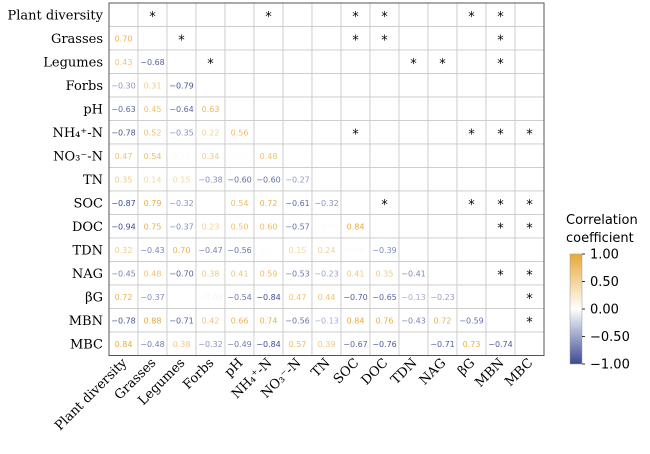 The width and height of the screenshot is (650, 454). I want to click on correlation-value: 0.31, so click(153, 85).